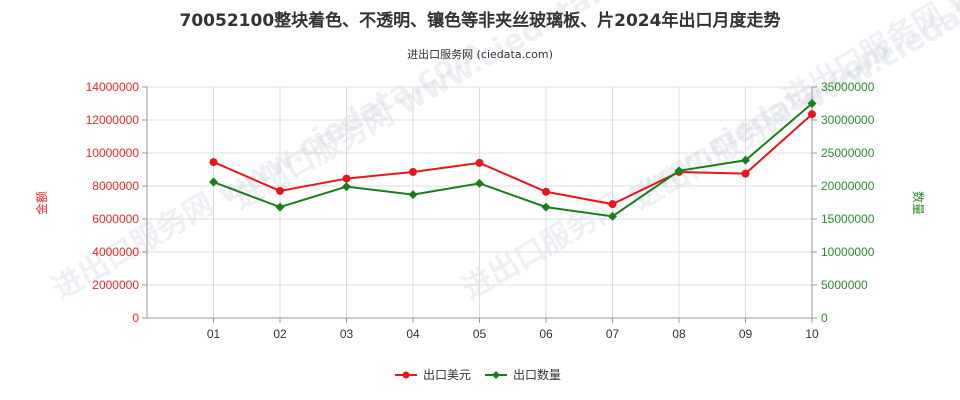 This screenshot has height=400, width=960. What do you see at coordinates (280, 334) in the screenshot?
I see `x-tick-label: 02` at bounding box center [280, 334].